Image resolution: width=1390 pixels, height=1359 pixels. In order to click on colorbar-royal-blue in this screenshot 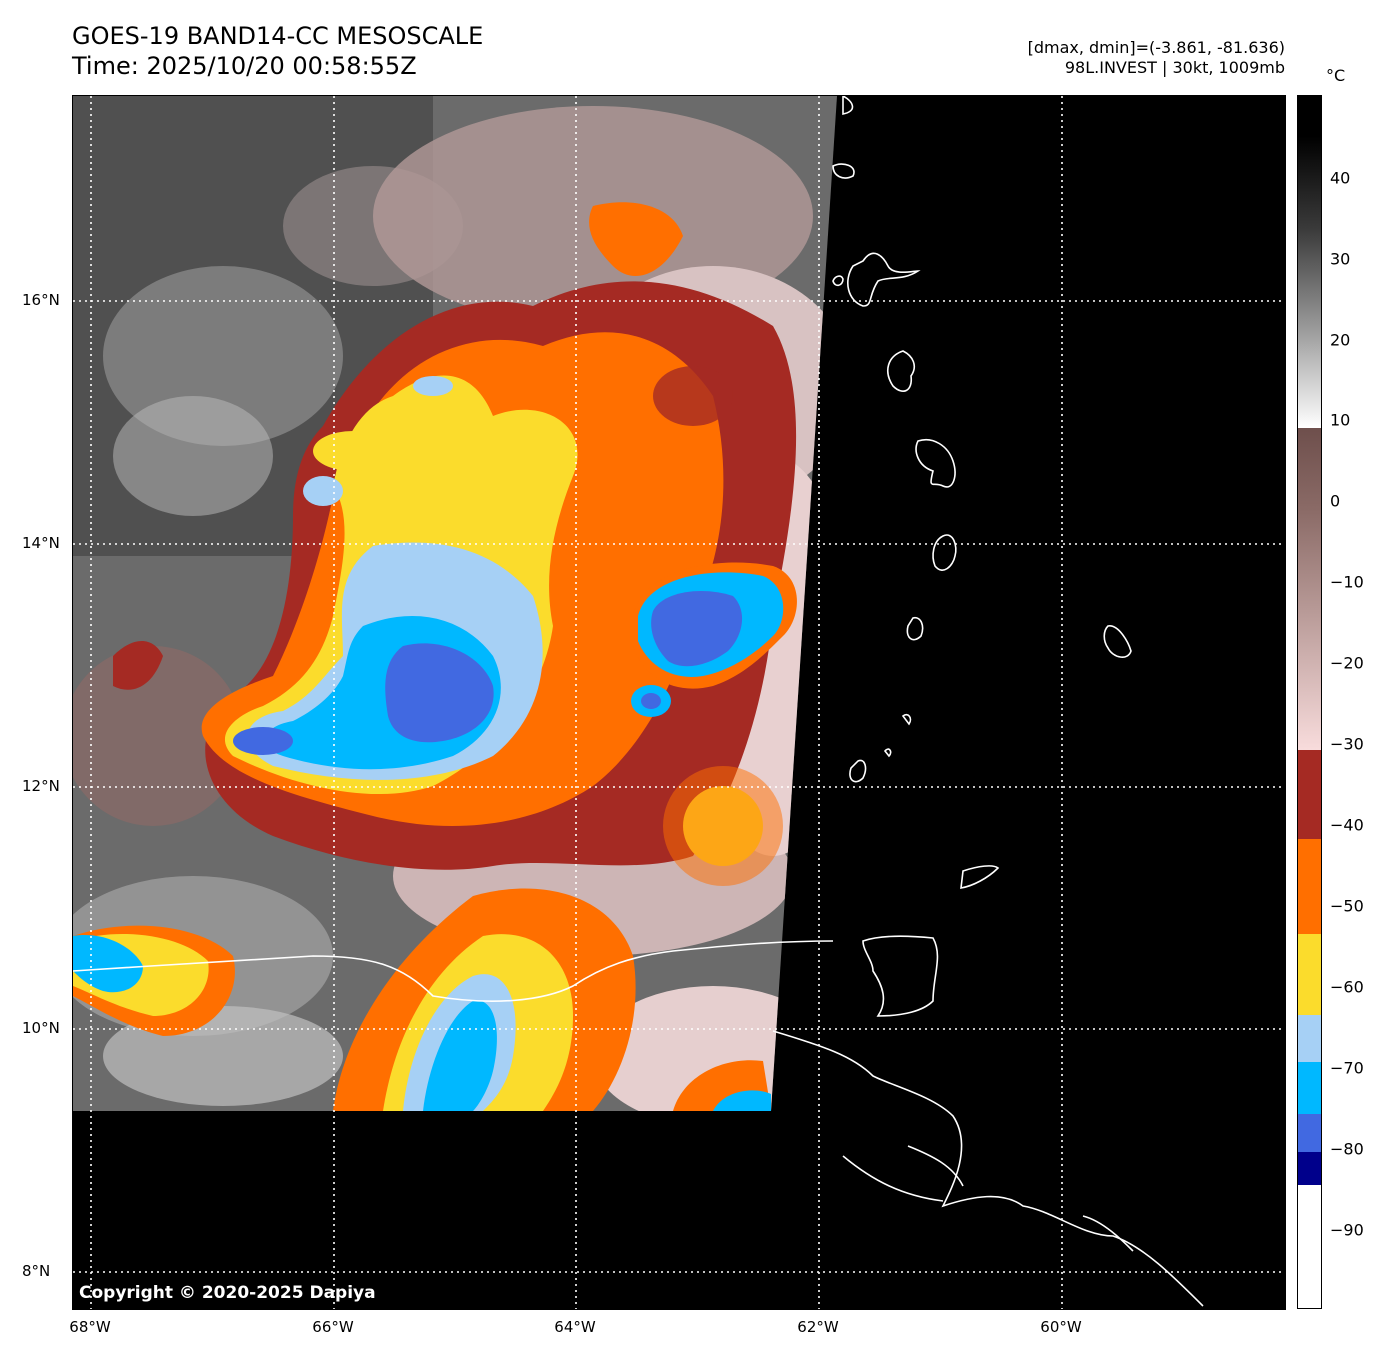, I will do `click(1309, 1133)`.